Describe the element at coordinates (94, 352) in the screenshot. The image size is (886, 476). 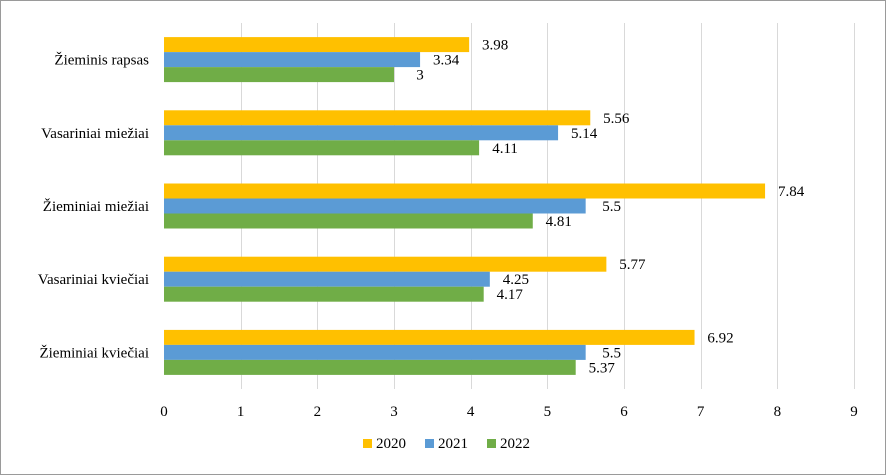
I see `category-label: Žieminiai kviečiai` at that location.